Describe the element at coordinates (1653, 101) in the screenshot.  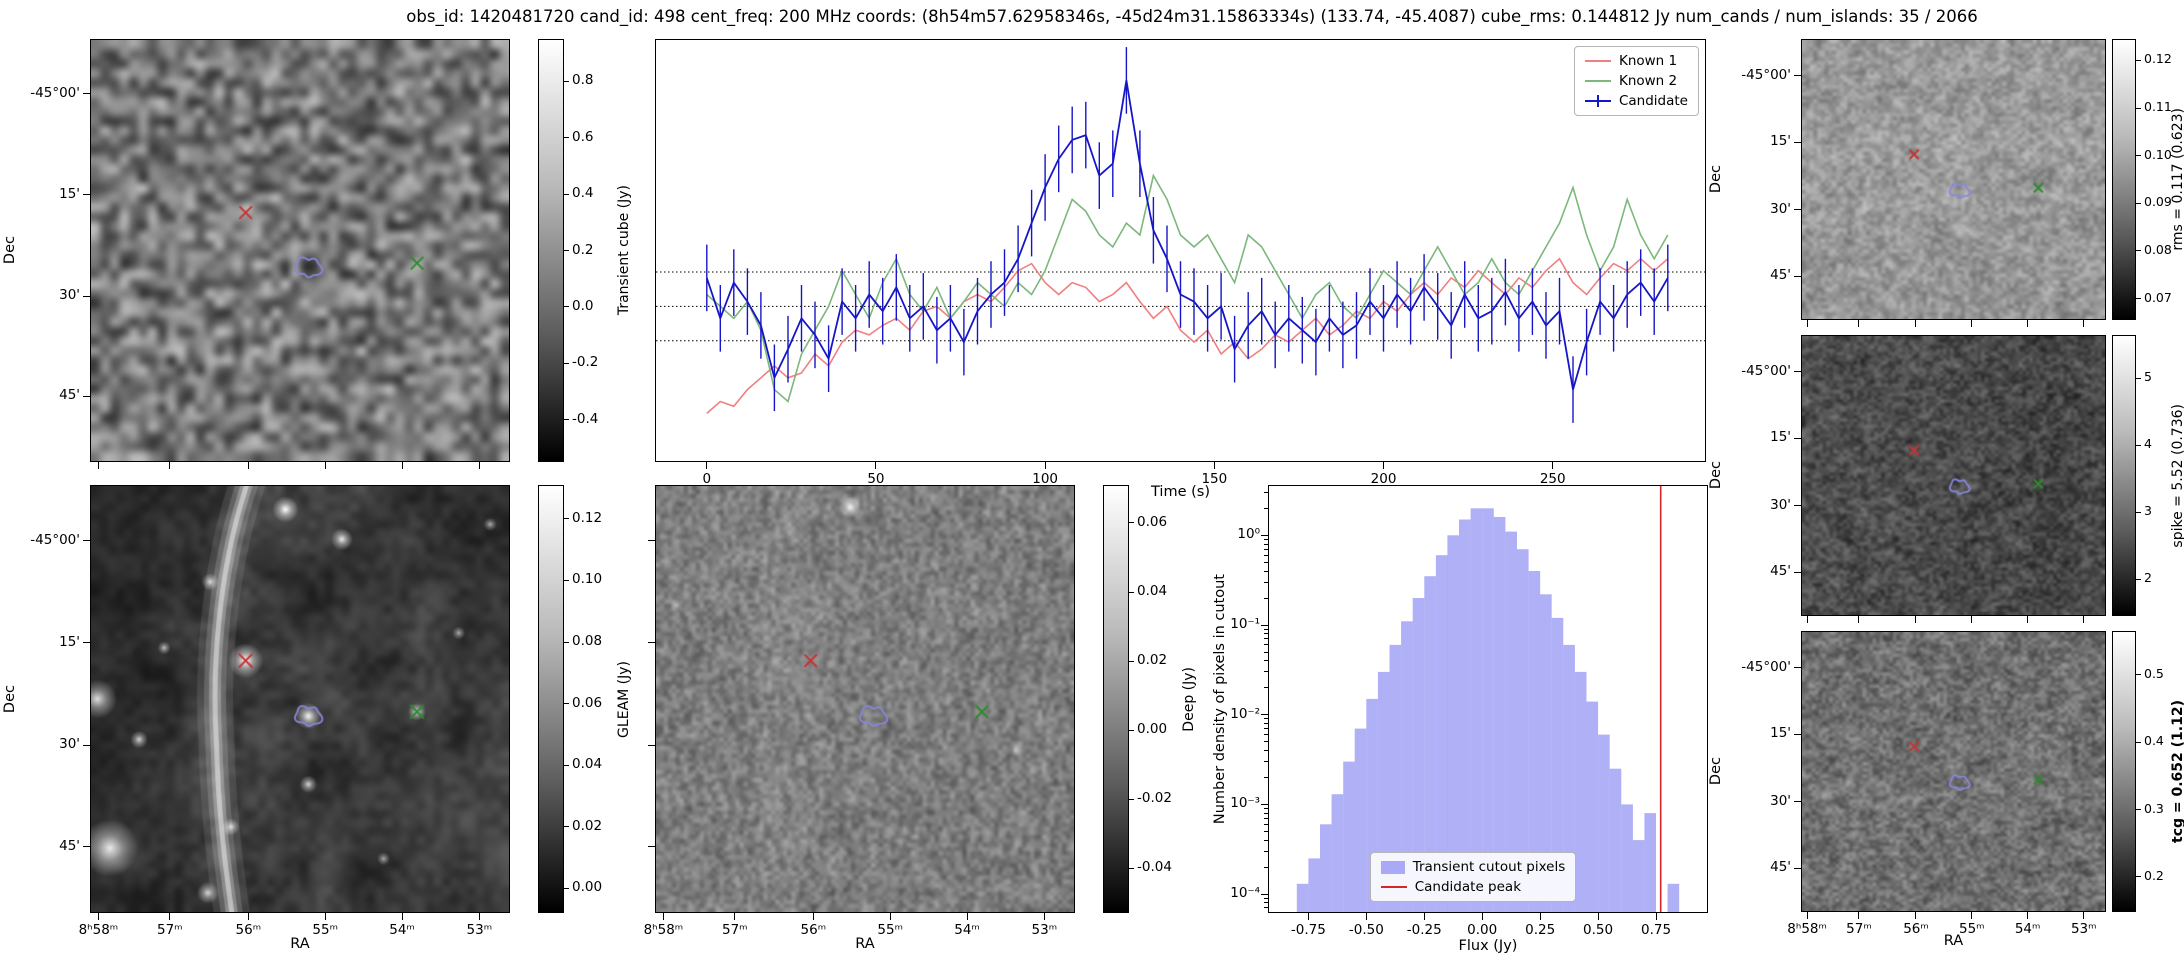
I see `legend-label-candidate: Candidate` at that location.